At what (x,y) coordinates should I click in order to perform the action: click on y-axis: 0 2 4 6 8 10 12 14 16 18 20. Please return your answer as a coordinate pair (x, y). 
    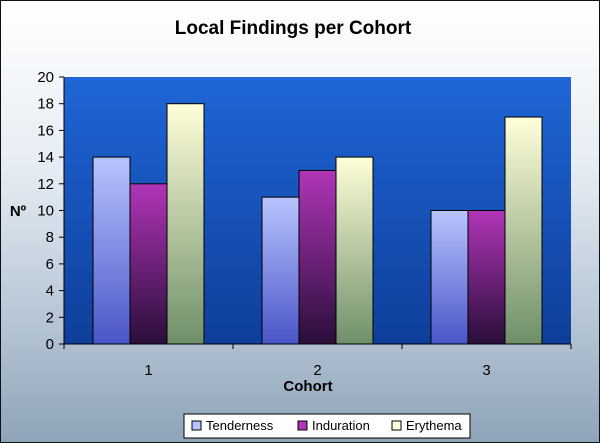
    Looking at the image, I should click on (50, 211).